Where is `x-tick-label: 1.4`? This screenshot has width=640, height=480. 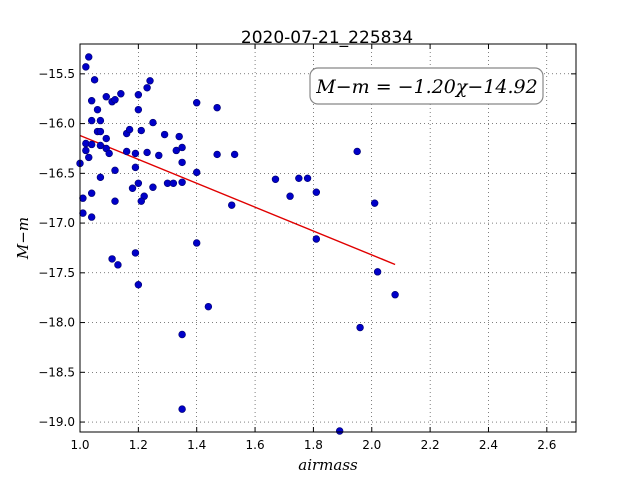 x-tick-label: 1.4 is located at coordinates (196, 445).